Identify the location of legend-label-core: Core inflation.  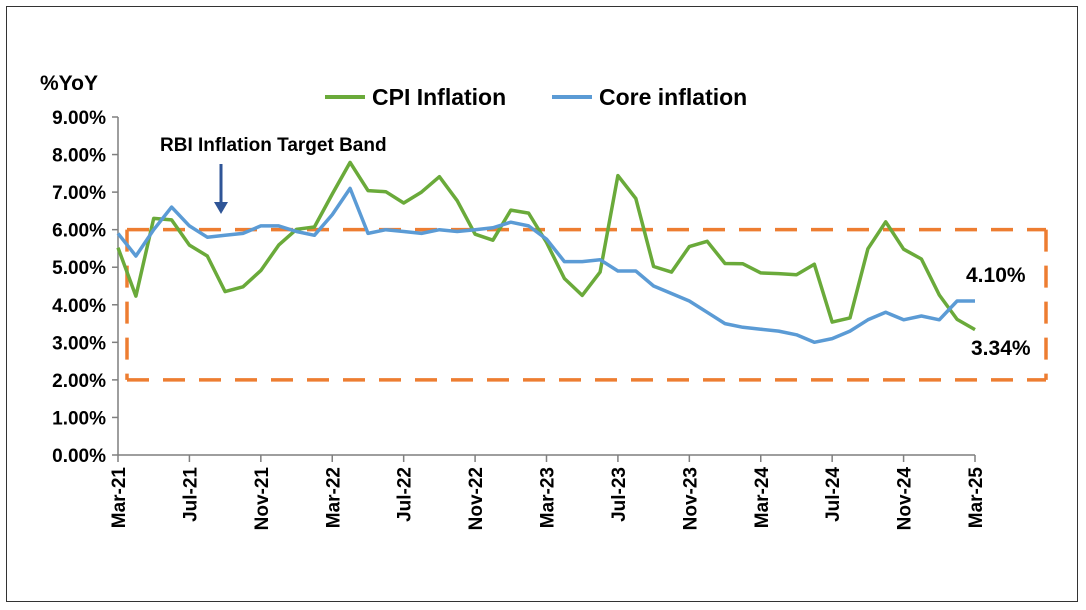
(673, 97).